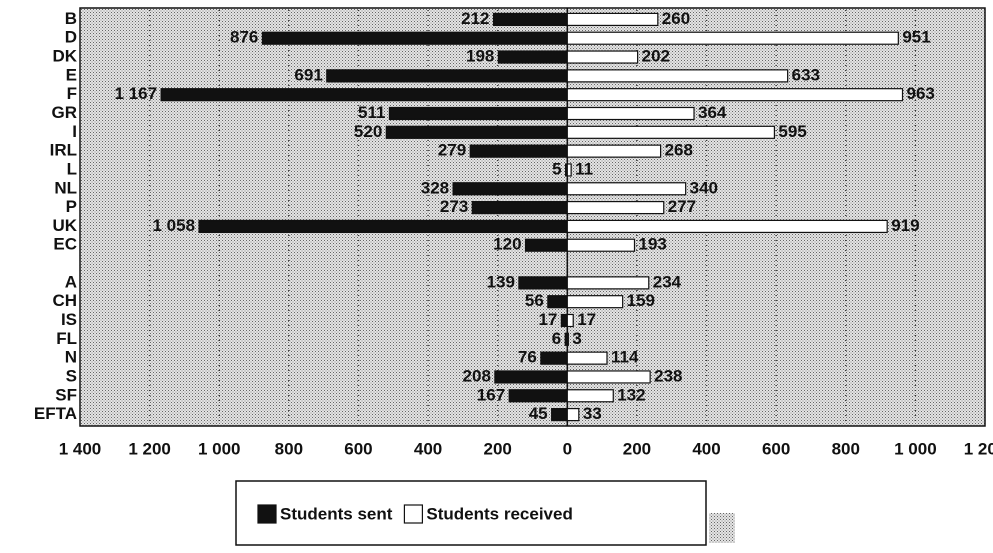 The image size is (993, 553). I want to click on y-tick-label: NL, so click(65, 187).